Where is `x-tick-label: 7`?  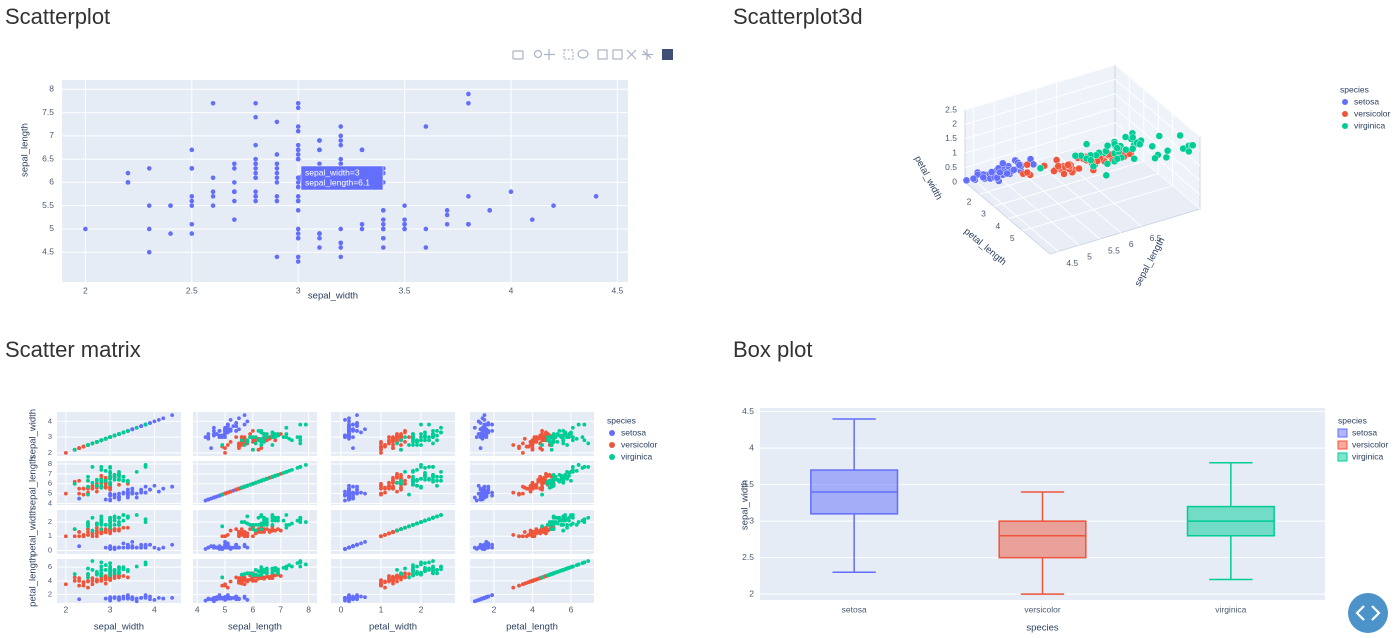 x-tick-label: 7 is located at coordinates (280, 609).